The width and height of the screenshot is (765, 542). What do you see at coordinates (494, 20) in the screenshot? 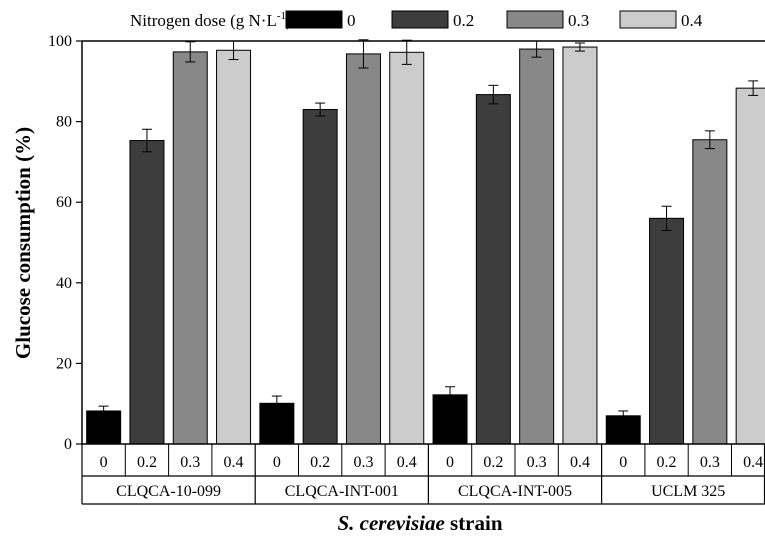
I see `legend-items: 0 0.2 0.3 0.4` at bounding box center [494, 20].